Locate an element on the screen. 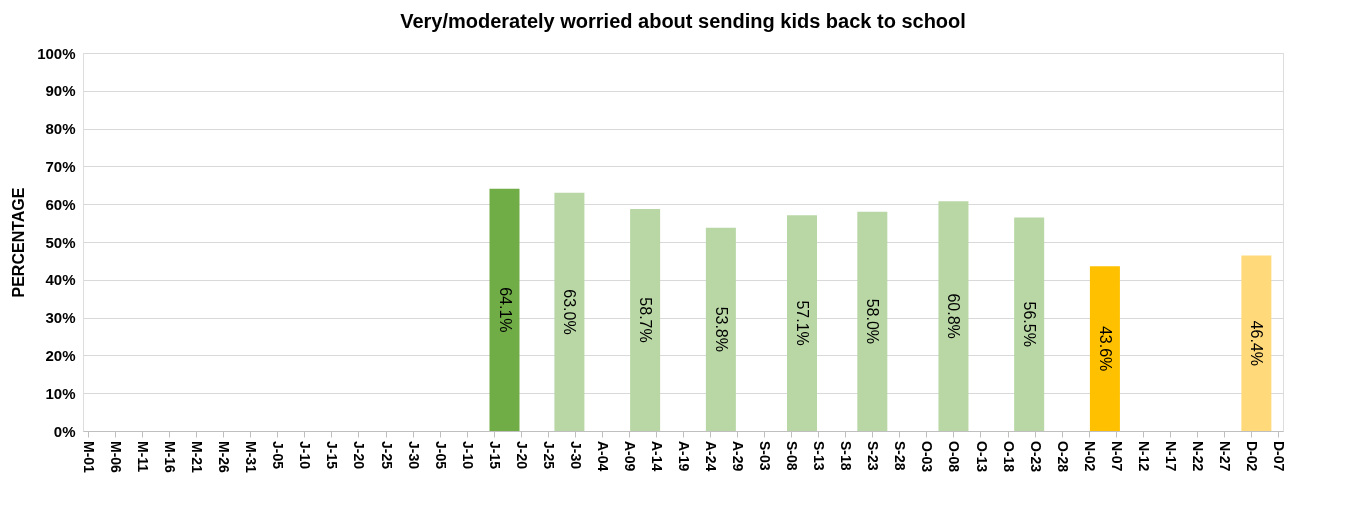  data-label: 58.7% is located at coordinates (646, 320).